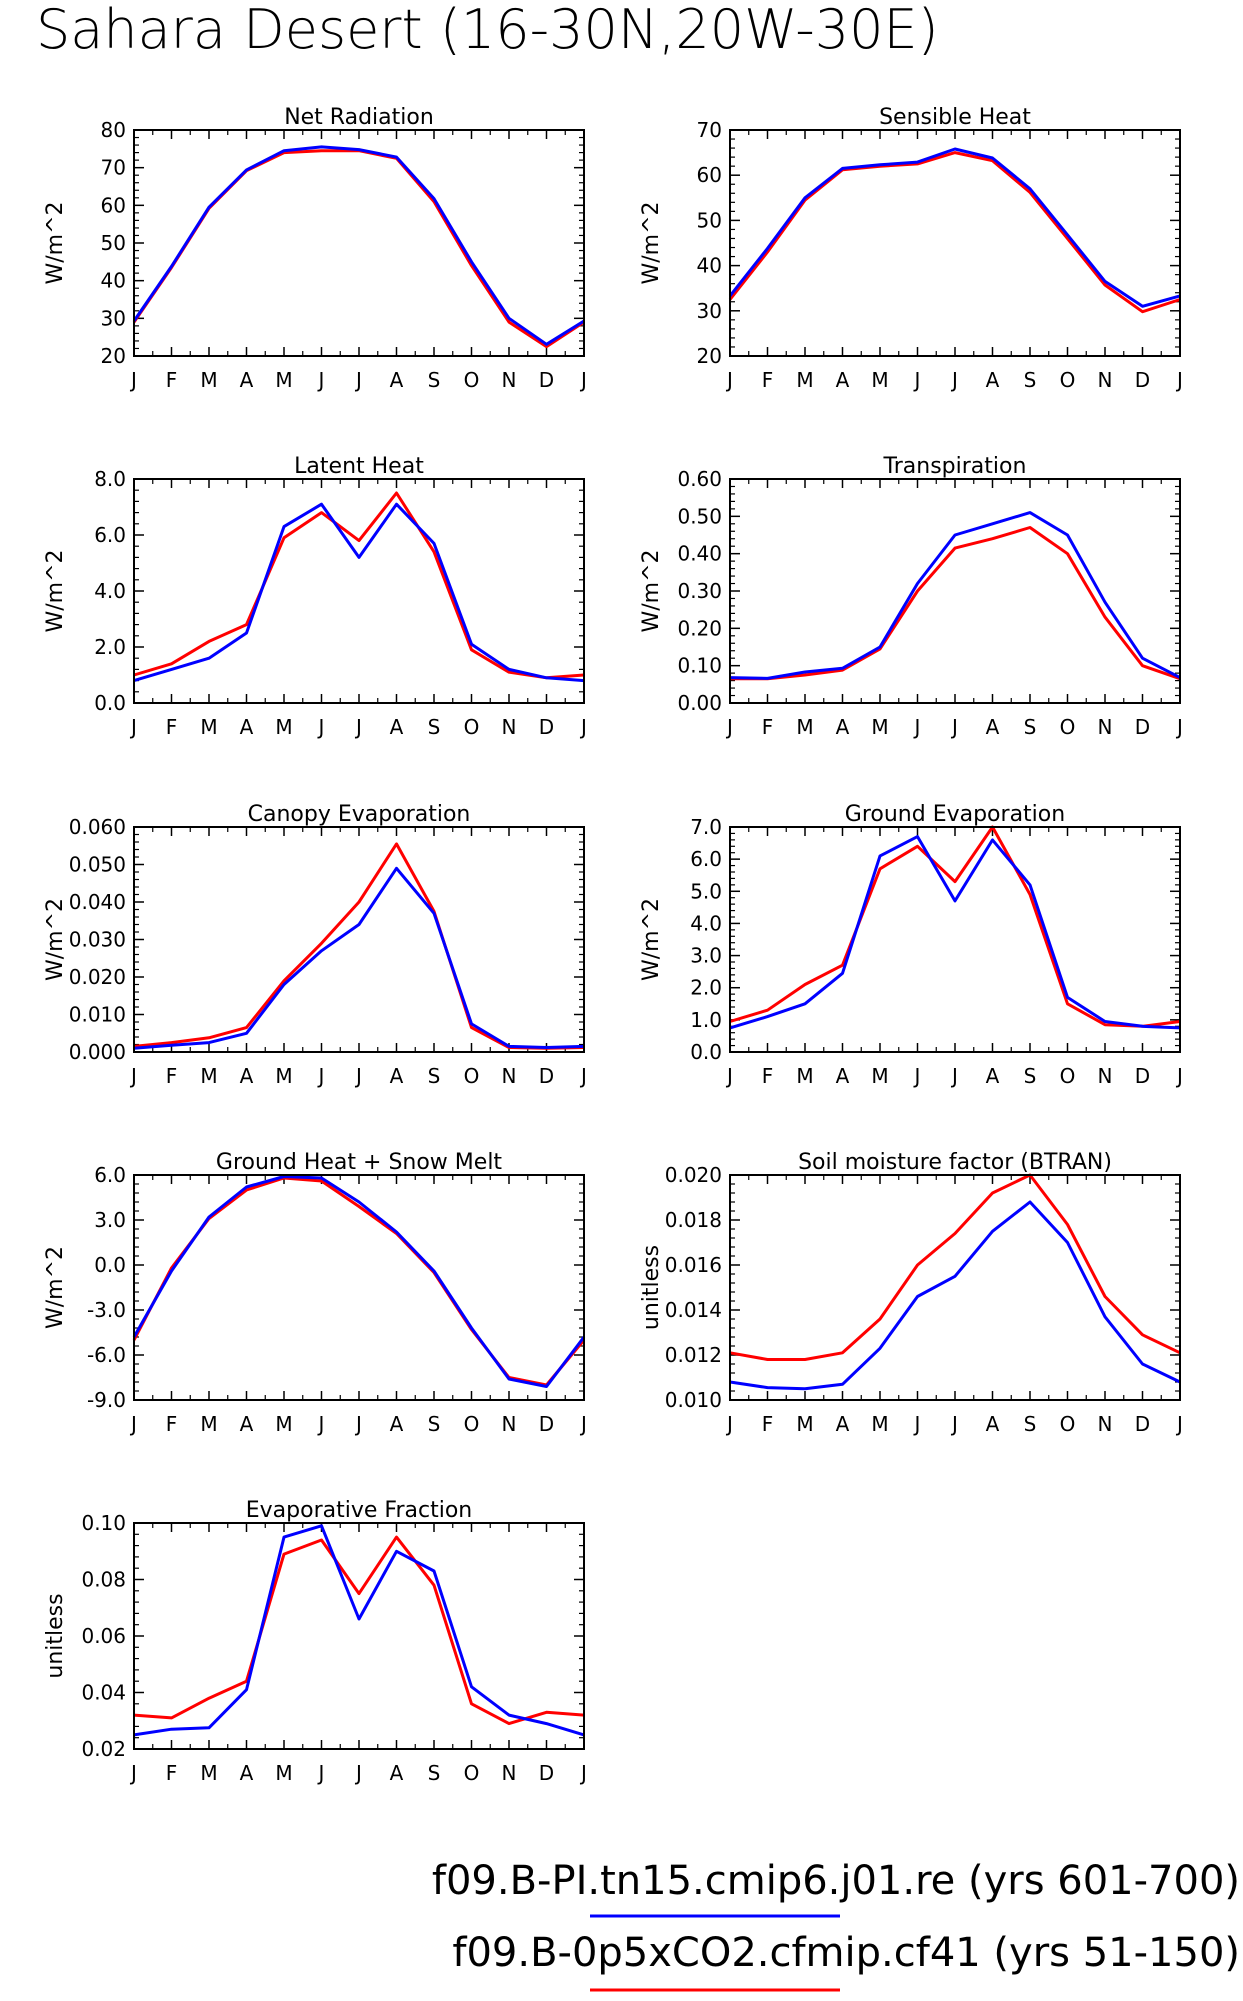 The height and width of the screenshot is (2001, 1243). What do you see at coordinates (699, 703) in the screenshot?
I see `y-tick-label: 0.00` at bounding box center [699, 703].